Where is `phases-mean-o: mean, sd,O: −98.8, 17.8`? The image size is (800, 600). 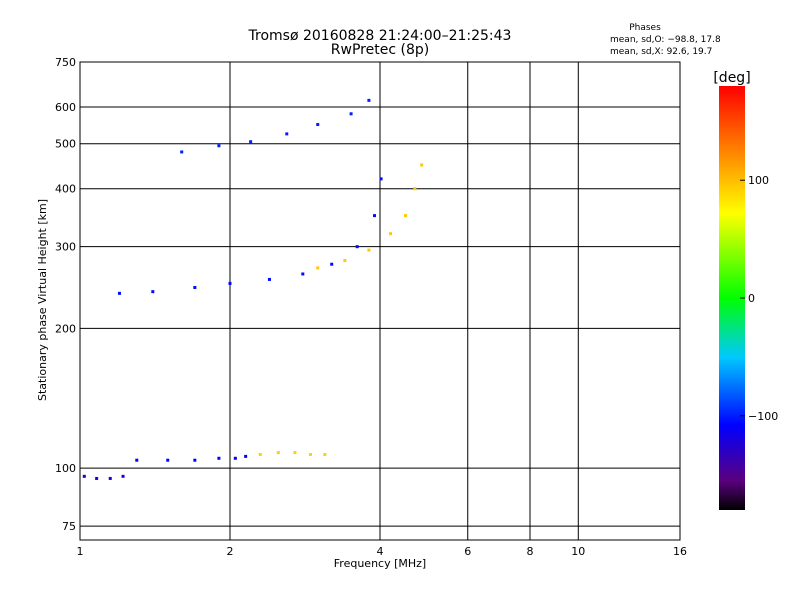 phases-mean-o: mean, sd,O: −98.8, 17.8 is located at coordinates (665, 40).